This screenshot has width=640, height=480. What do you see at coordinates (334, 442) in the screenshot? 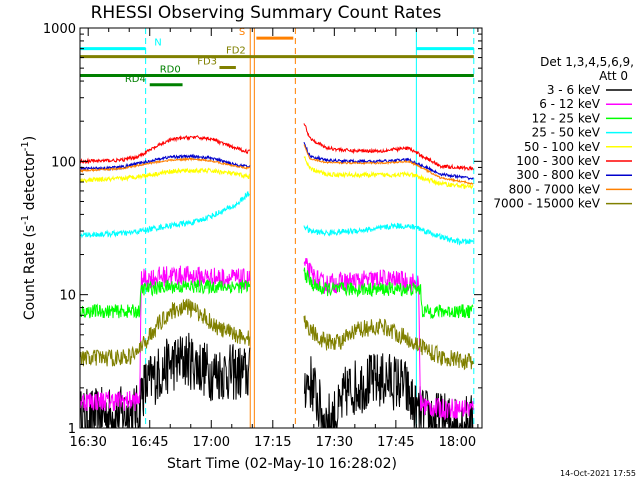
I see `x-tick-label: 17:30` at bounding box center [334, 442].